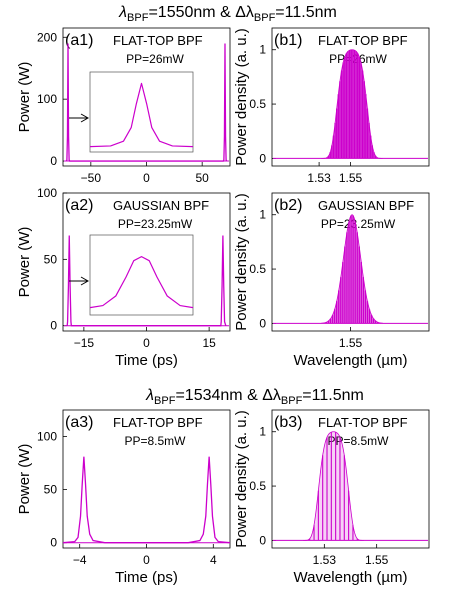 The width and height of the screenshot is (457, 607). What do you see at coordinates (53, 161) in the screenshot?
I see `y-tick-label-a1-0: 0` at bounding box center [53, 161].